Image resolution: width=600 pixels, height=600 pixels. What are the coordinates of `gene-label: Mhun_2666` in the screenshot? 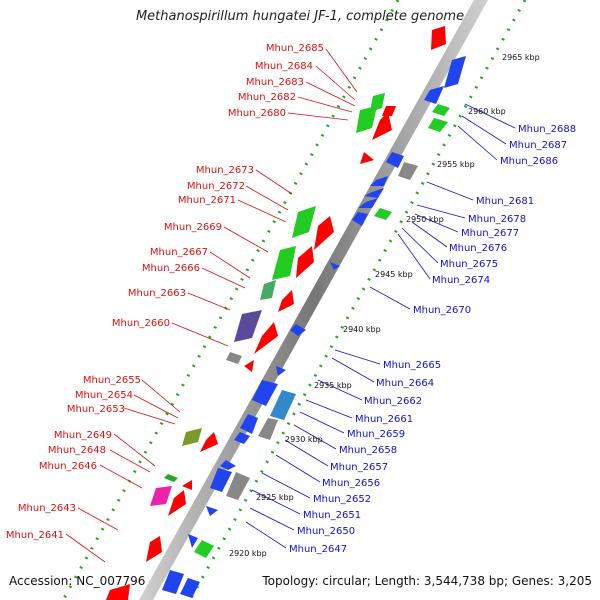 It's located at (171, 268).